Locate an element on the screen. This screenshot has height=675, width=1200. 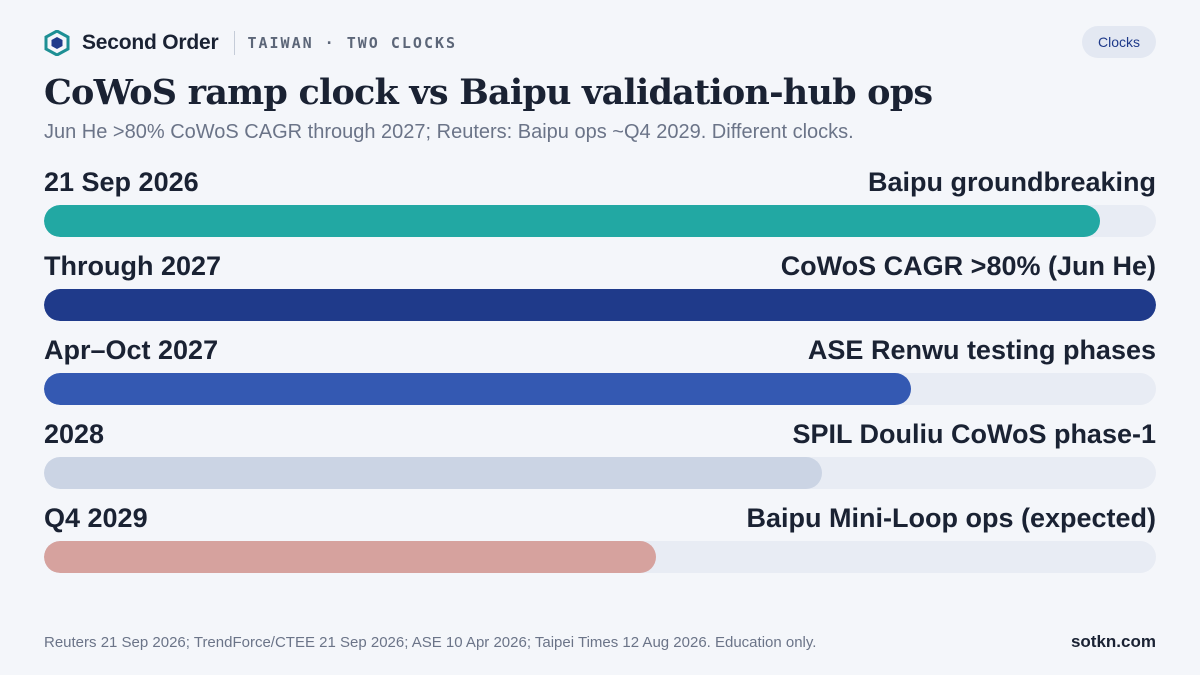
site-link: sotkn.com is located at coordinates (1113, 641).